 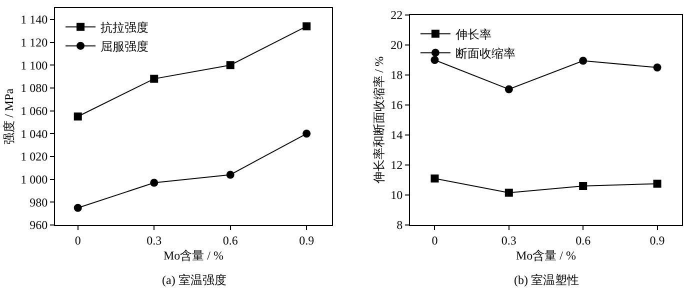 I want to click on y-tick-label: 1 080, so click(x=34, y=88).